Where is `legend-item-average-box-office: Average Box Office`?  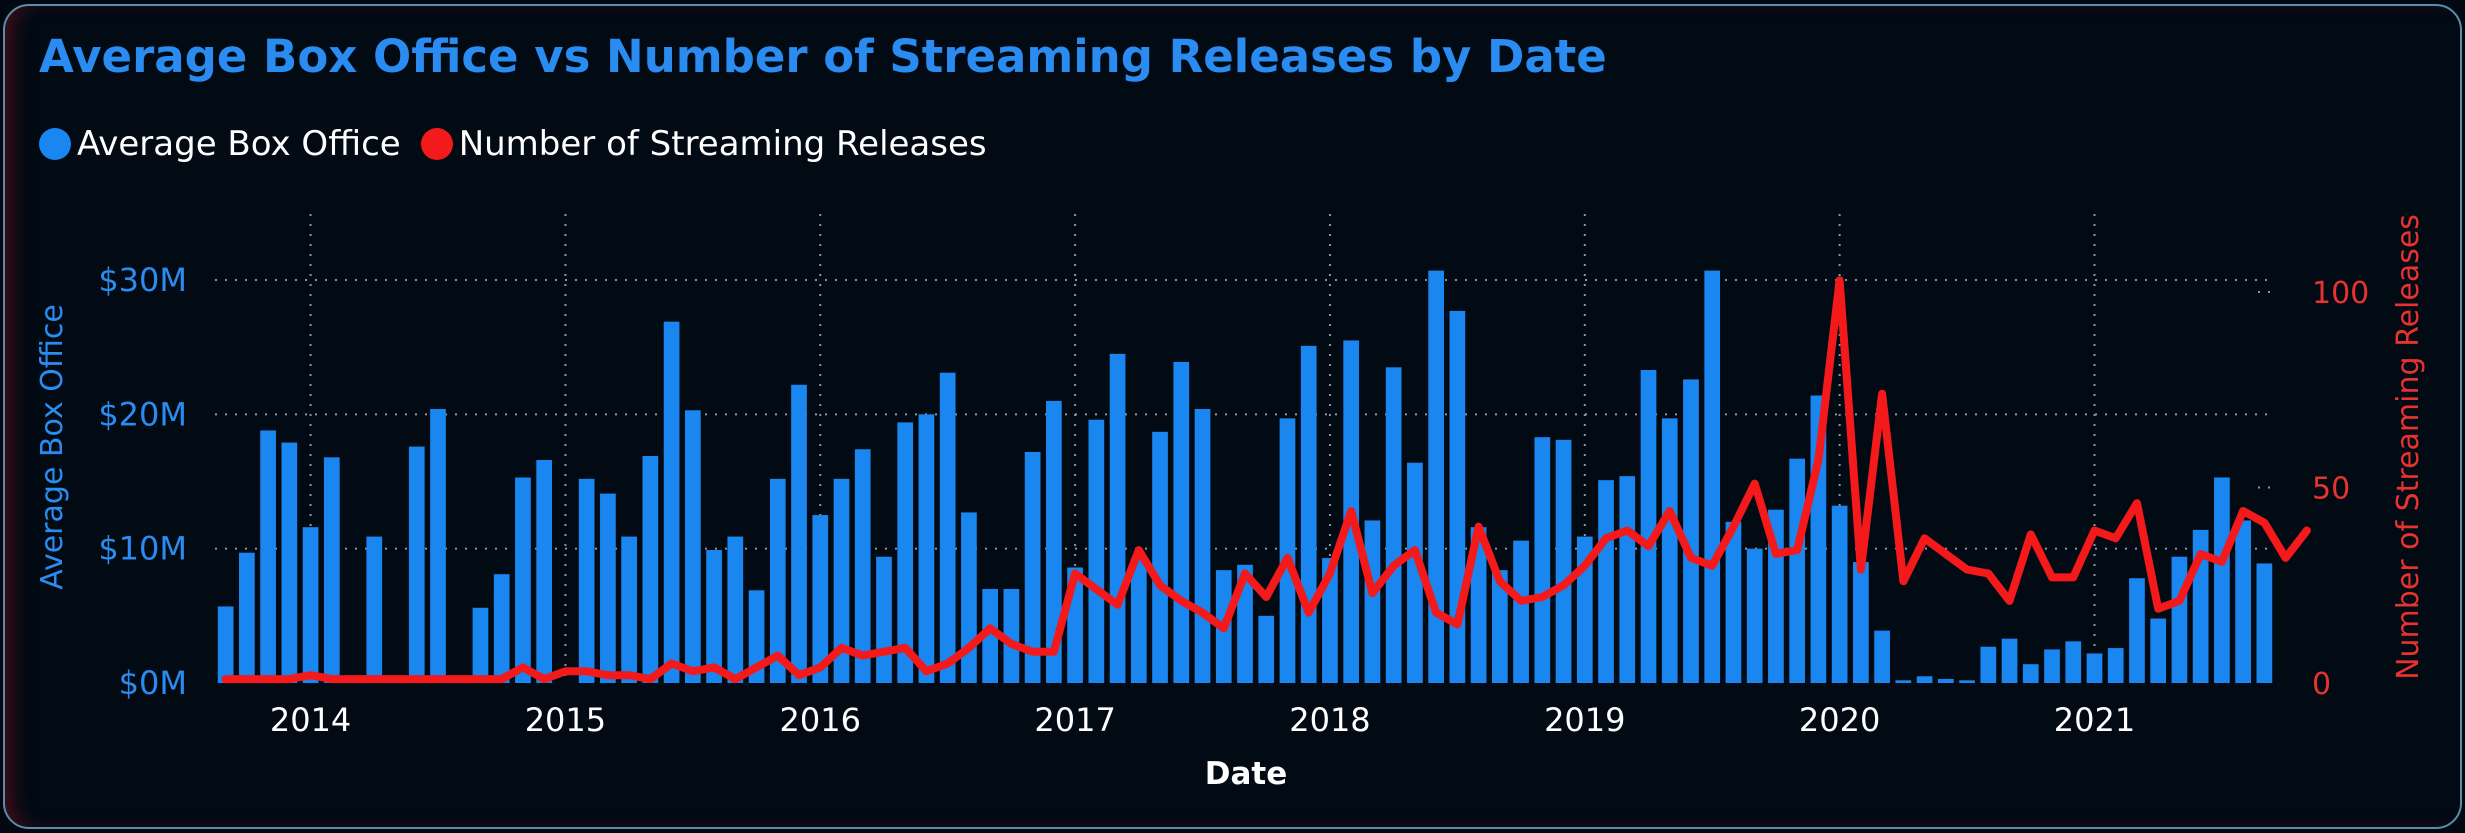 legend-item-average-box-office: Average Box Office is located at coordinates (220, 144).